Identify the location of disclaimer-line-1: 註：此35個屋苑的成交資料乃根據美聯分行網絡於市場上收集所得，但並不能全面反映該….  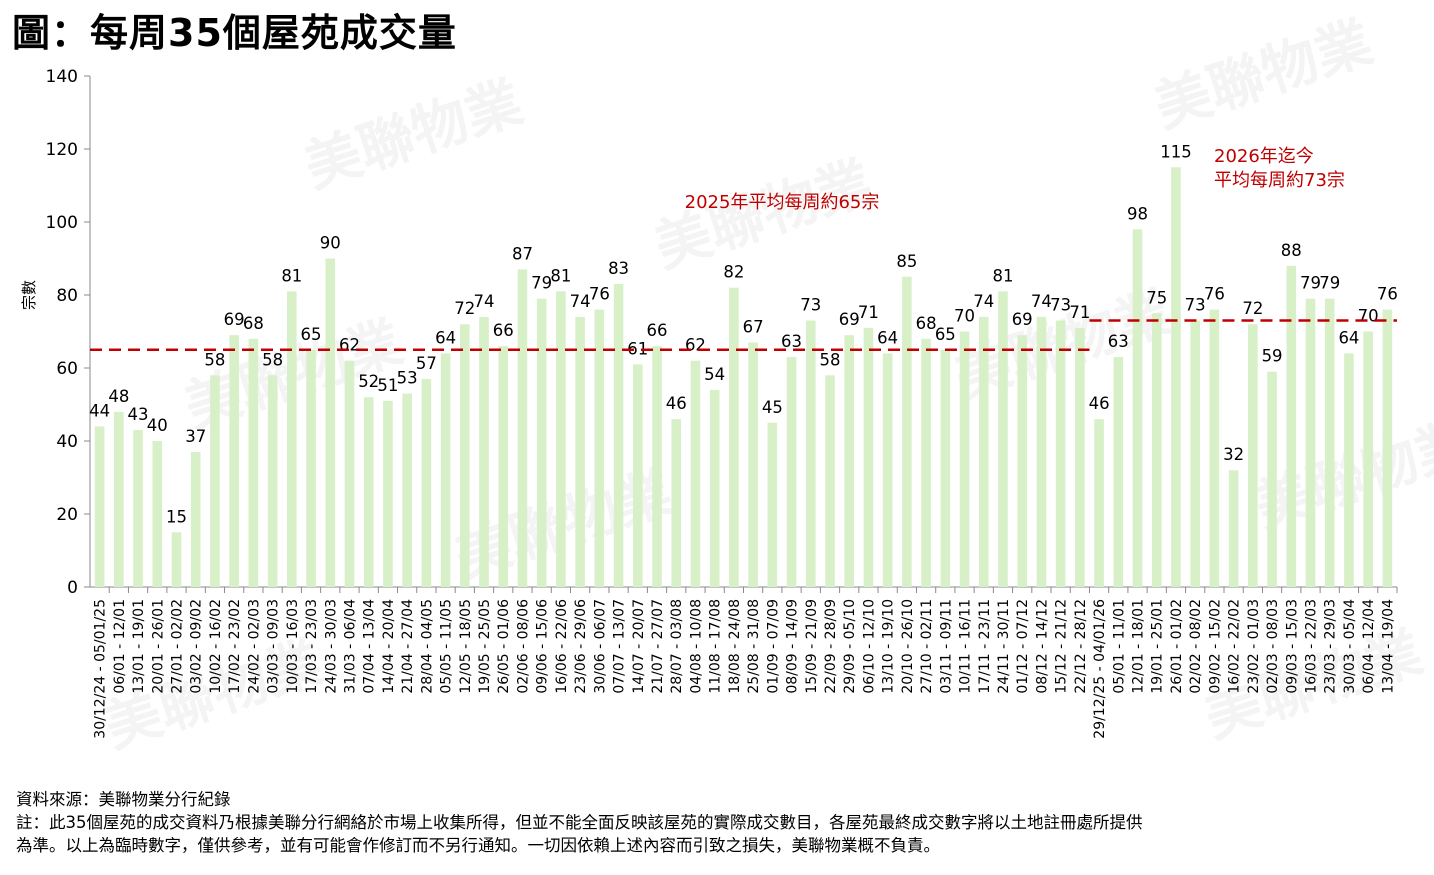
(579, 822).